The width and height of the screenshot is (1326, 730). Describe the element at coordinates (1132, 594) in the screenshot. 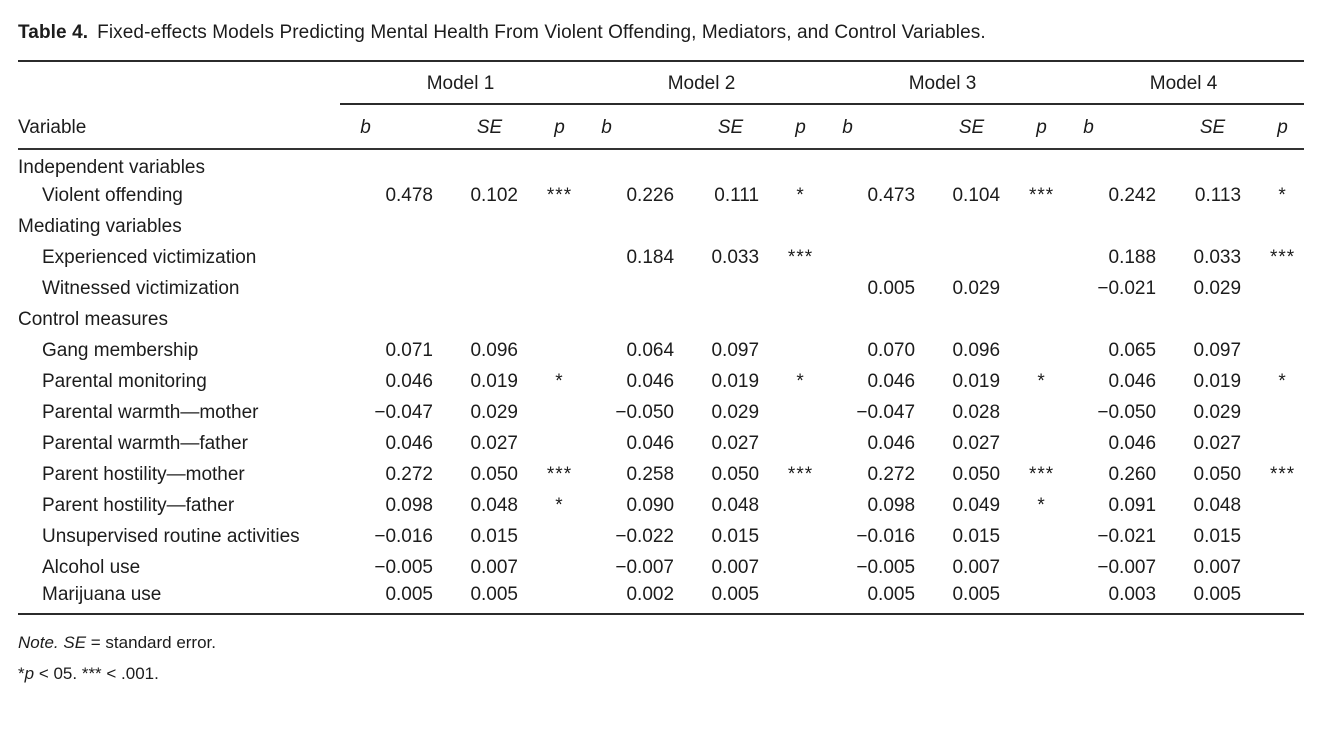

I see `b-value: 0.003` at that location.